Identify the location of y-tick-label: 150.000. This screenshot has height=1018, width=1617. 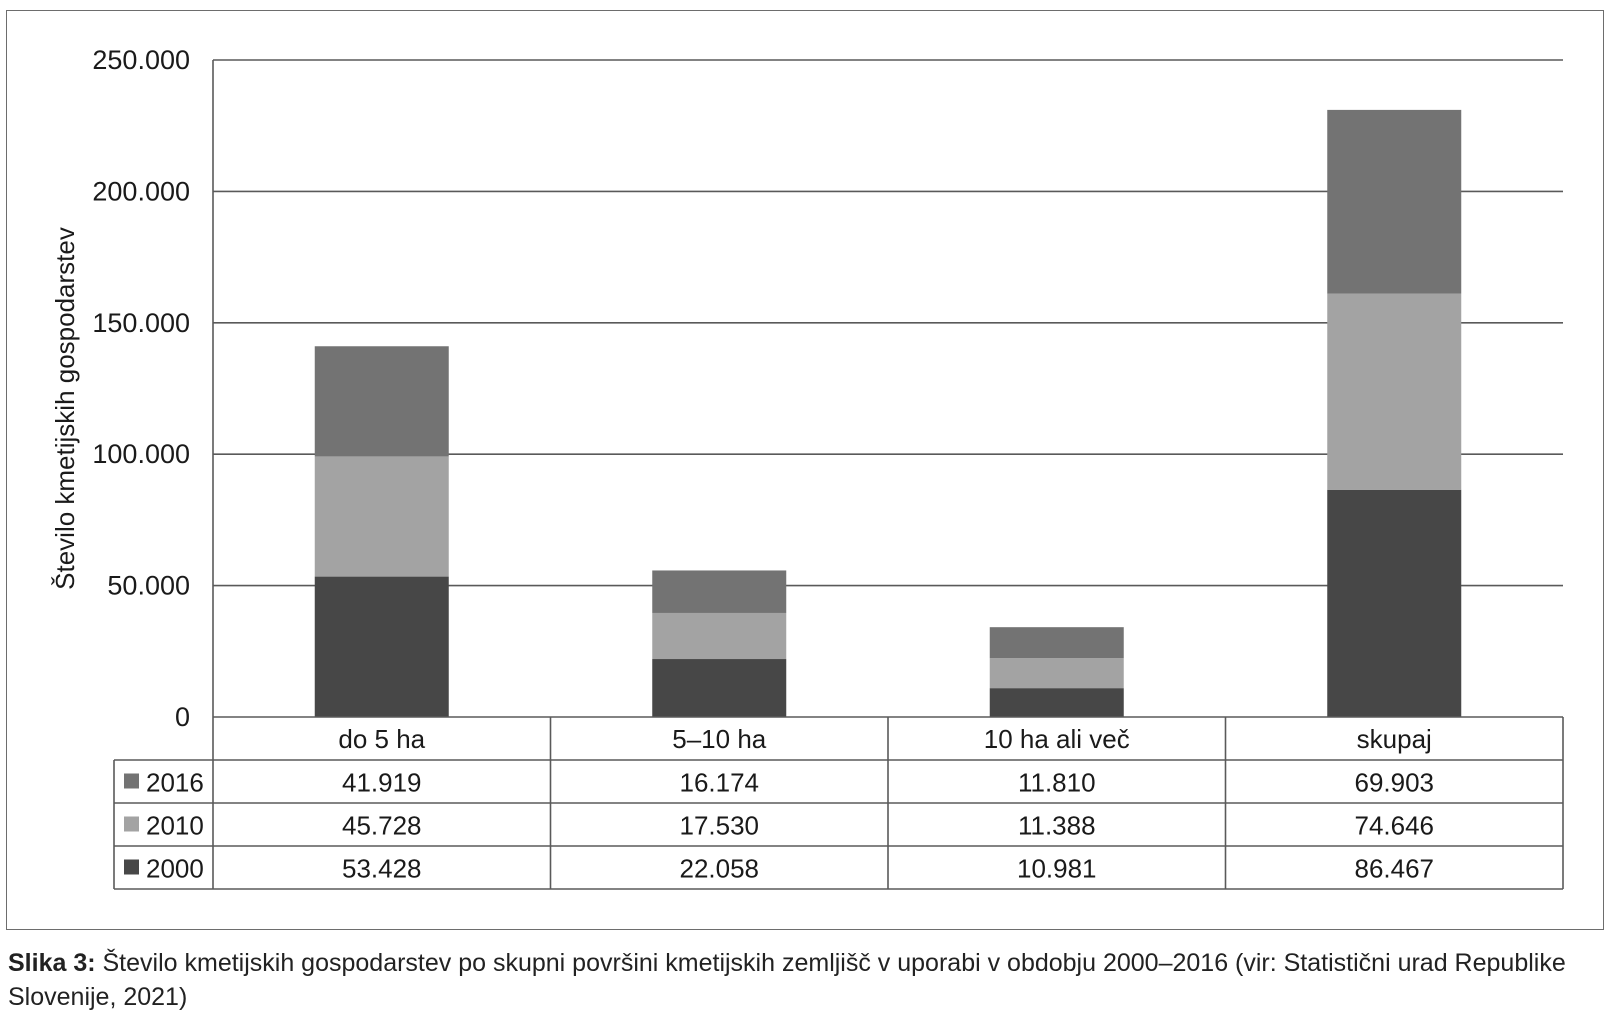
(141, 323).